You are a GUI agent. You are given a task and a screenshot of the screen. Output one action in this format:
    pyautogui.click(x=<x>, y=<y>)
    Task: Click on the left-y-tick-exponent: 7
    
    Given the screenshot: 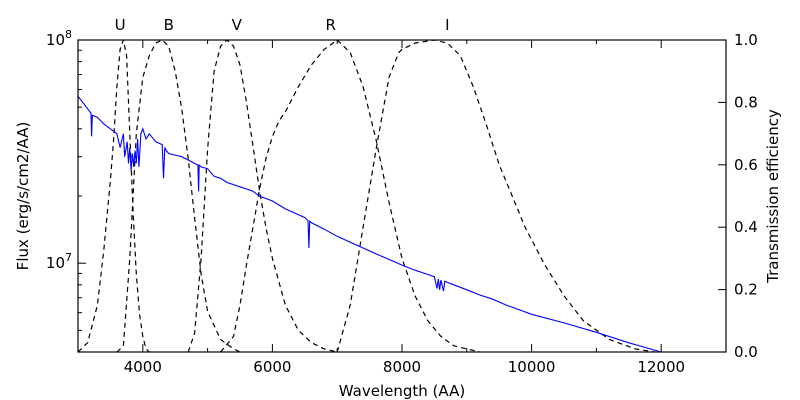 What is the action you would take?
    pyautogui.click(x=68, y=257)
    